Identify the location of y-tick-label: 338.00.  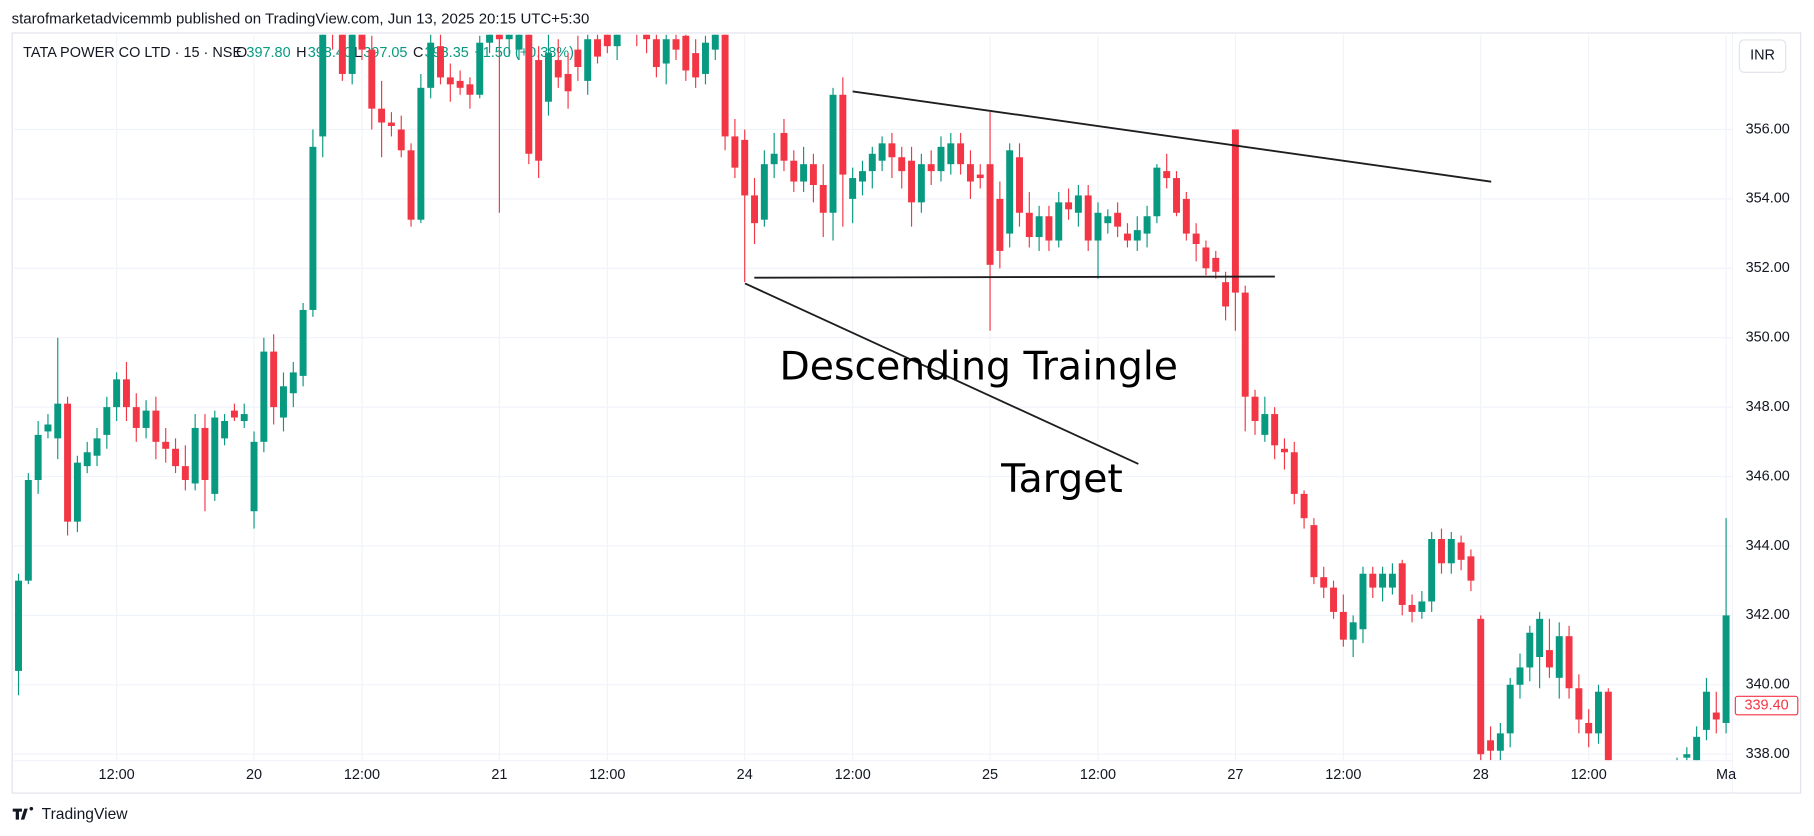
(1768, 754).